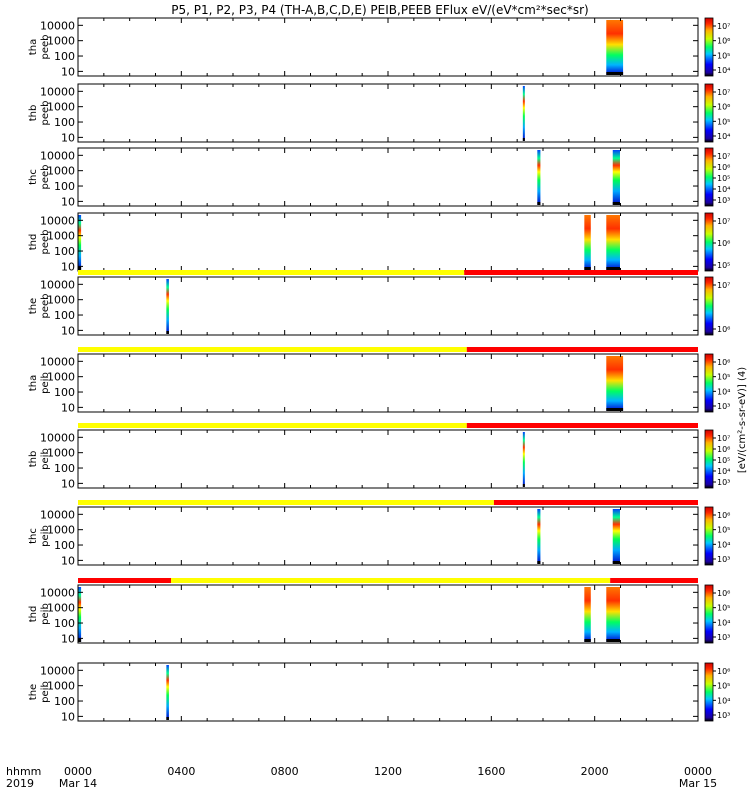 The image size is (750, 804). I want to click on time-corner-label-2: 2019, so click(20, 783).